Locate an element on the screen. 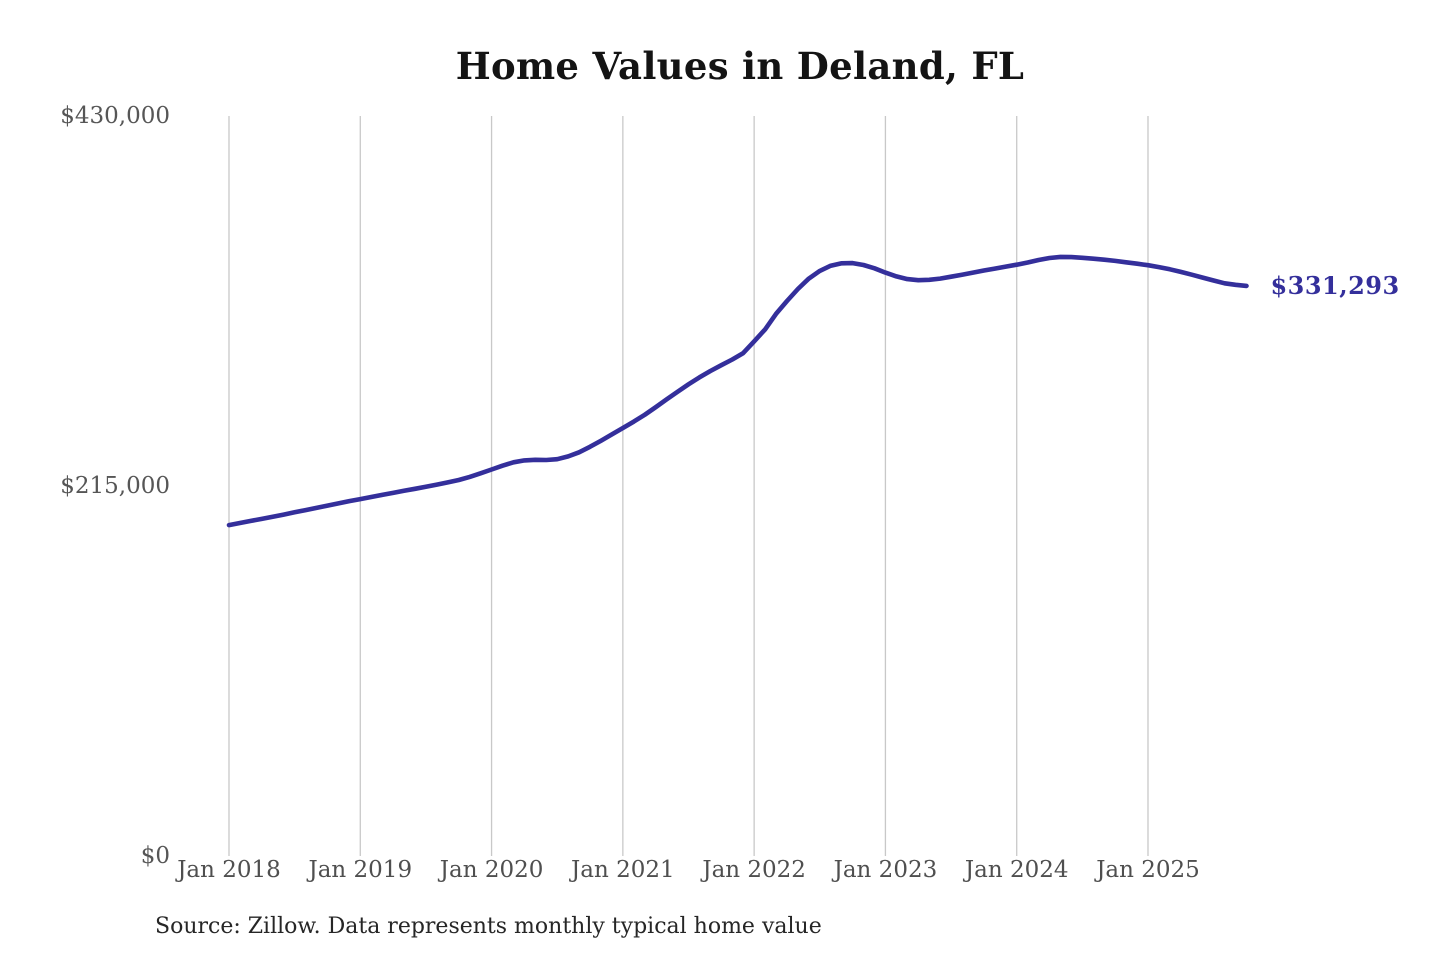  x-tick-label: Jan 2020 is located at coordinates (491, 870).